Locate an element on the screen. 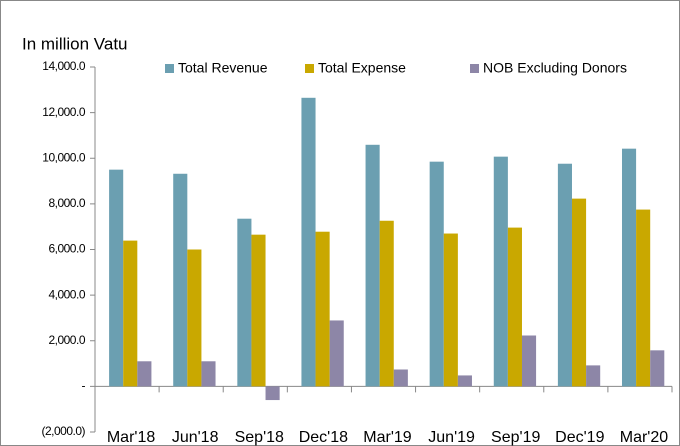 Image resolution: width=680 pixels, height=446 pixels. x-tick-label: Dec'19 is located at coordinates (579, 437).